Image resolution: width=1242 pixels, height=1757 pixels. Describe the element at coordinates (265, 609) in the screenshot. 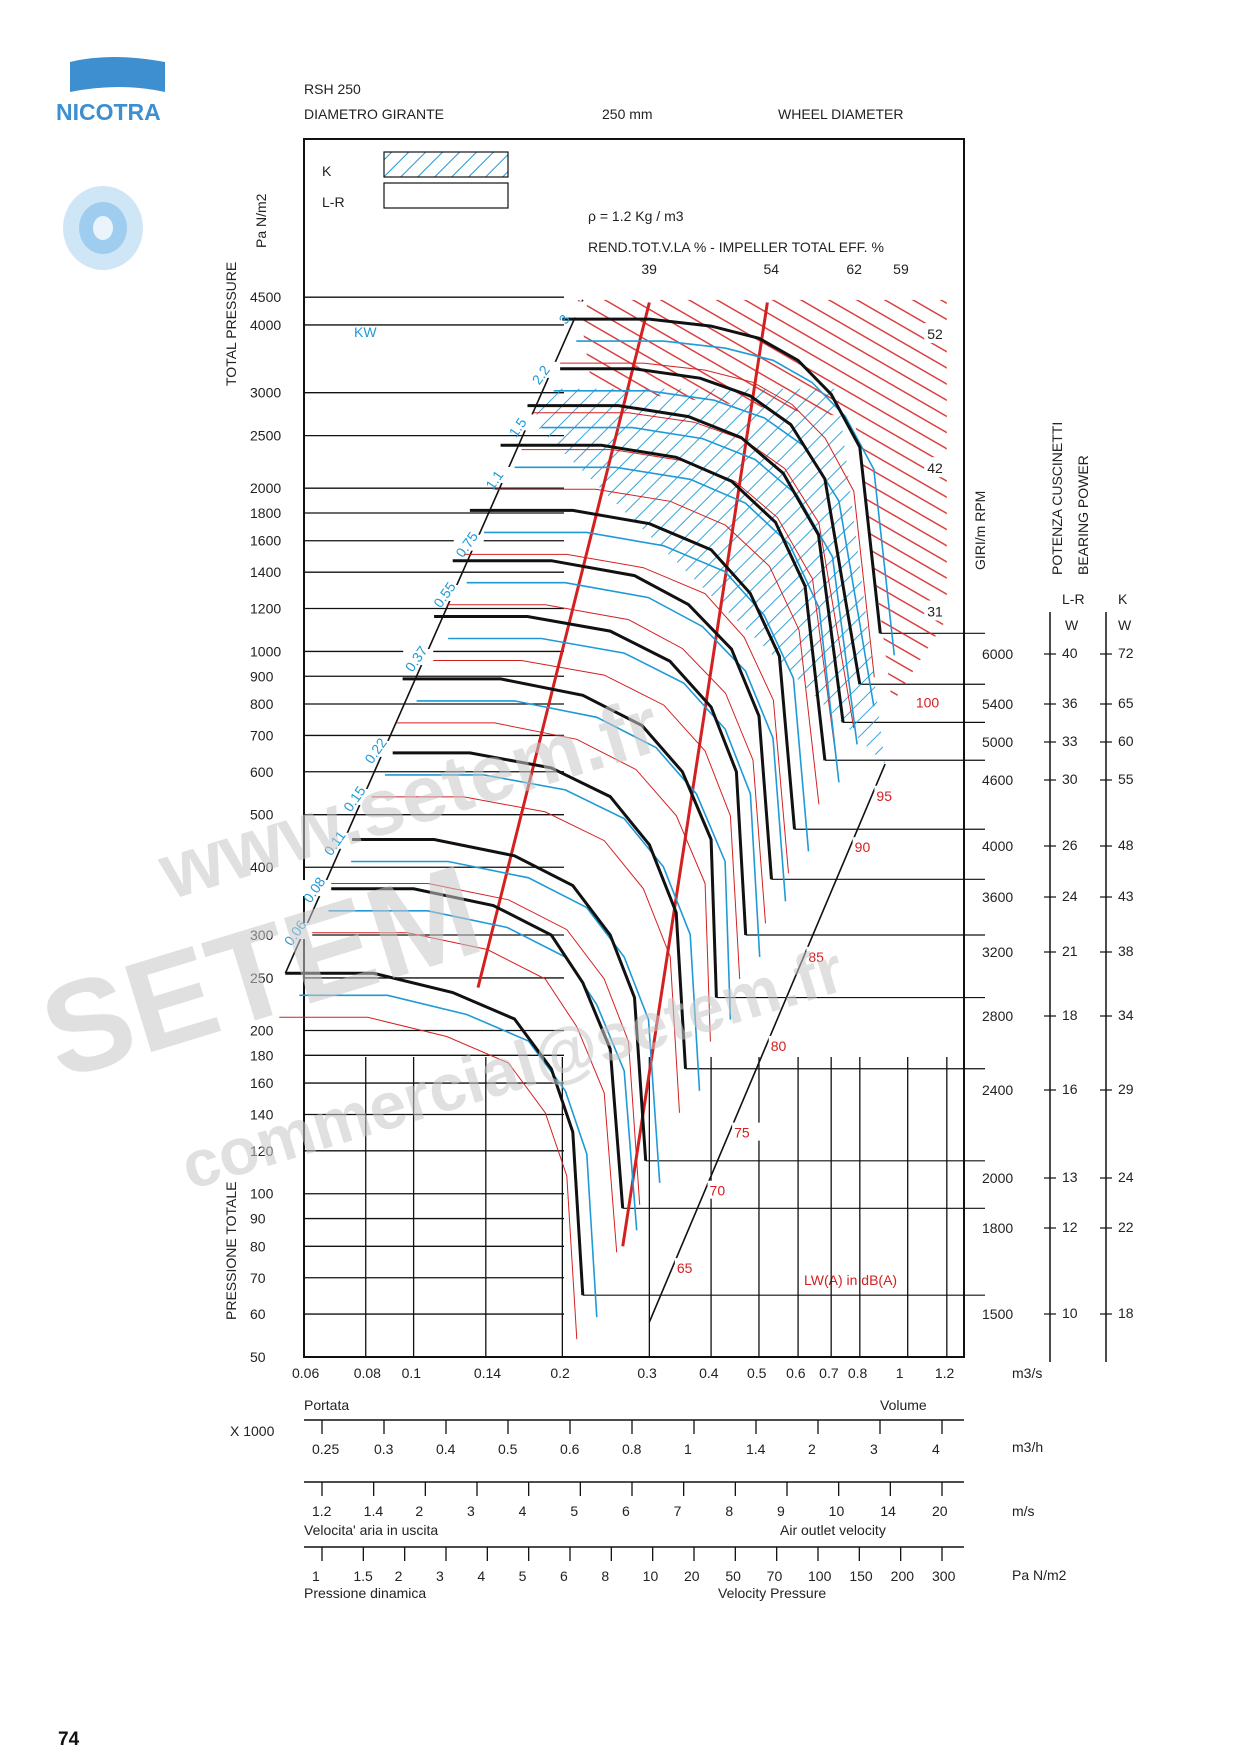

I see `y-tick-label: 1200` at that location.